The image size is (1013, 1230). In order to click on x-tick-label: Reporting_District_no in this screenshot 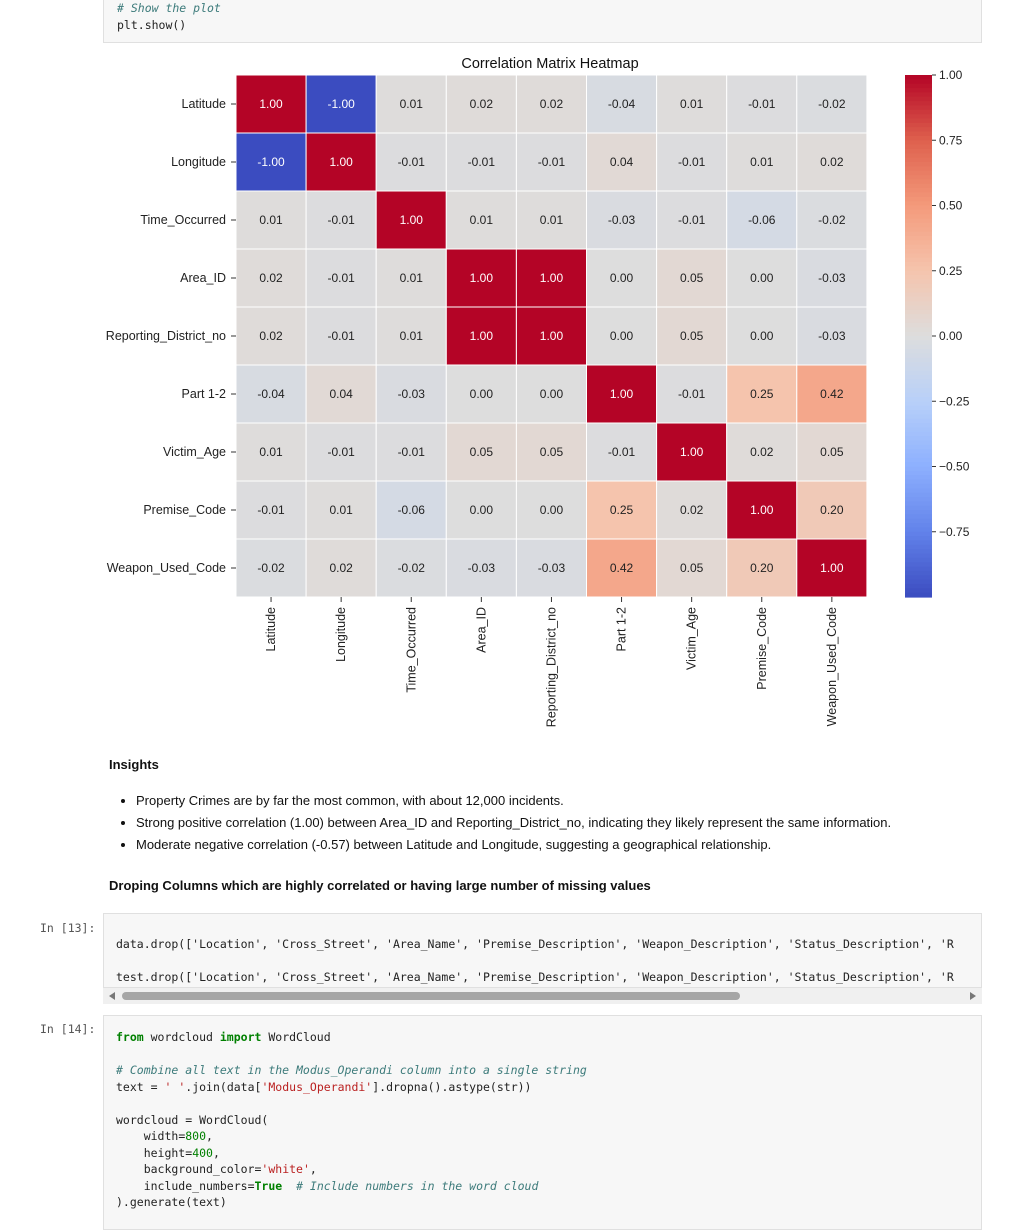, I will do `click(551, 667)`.